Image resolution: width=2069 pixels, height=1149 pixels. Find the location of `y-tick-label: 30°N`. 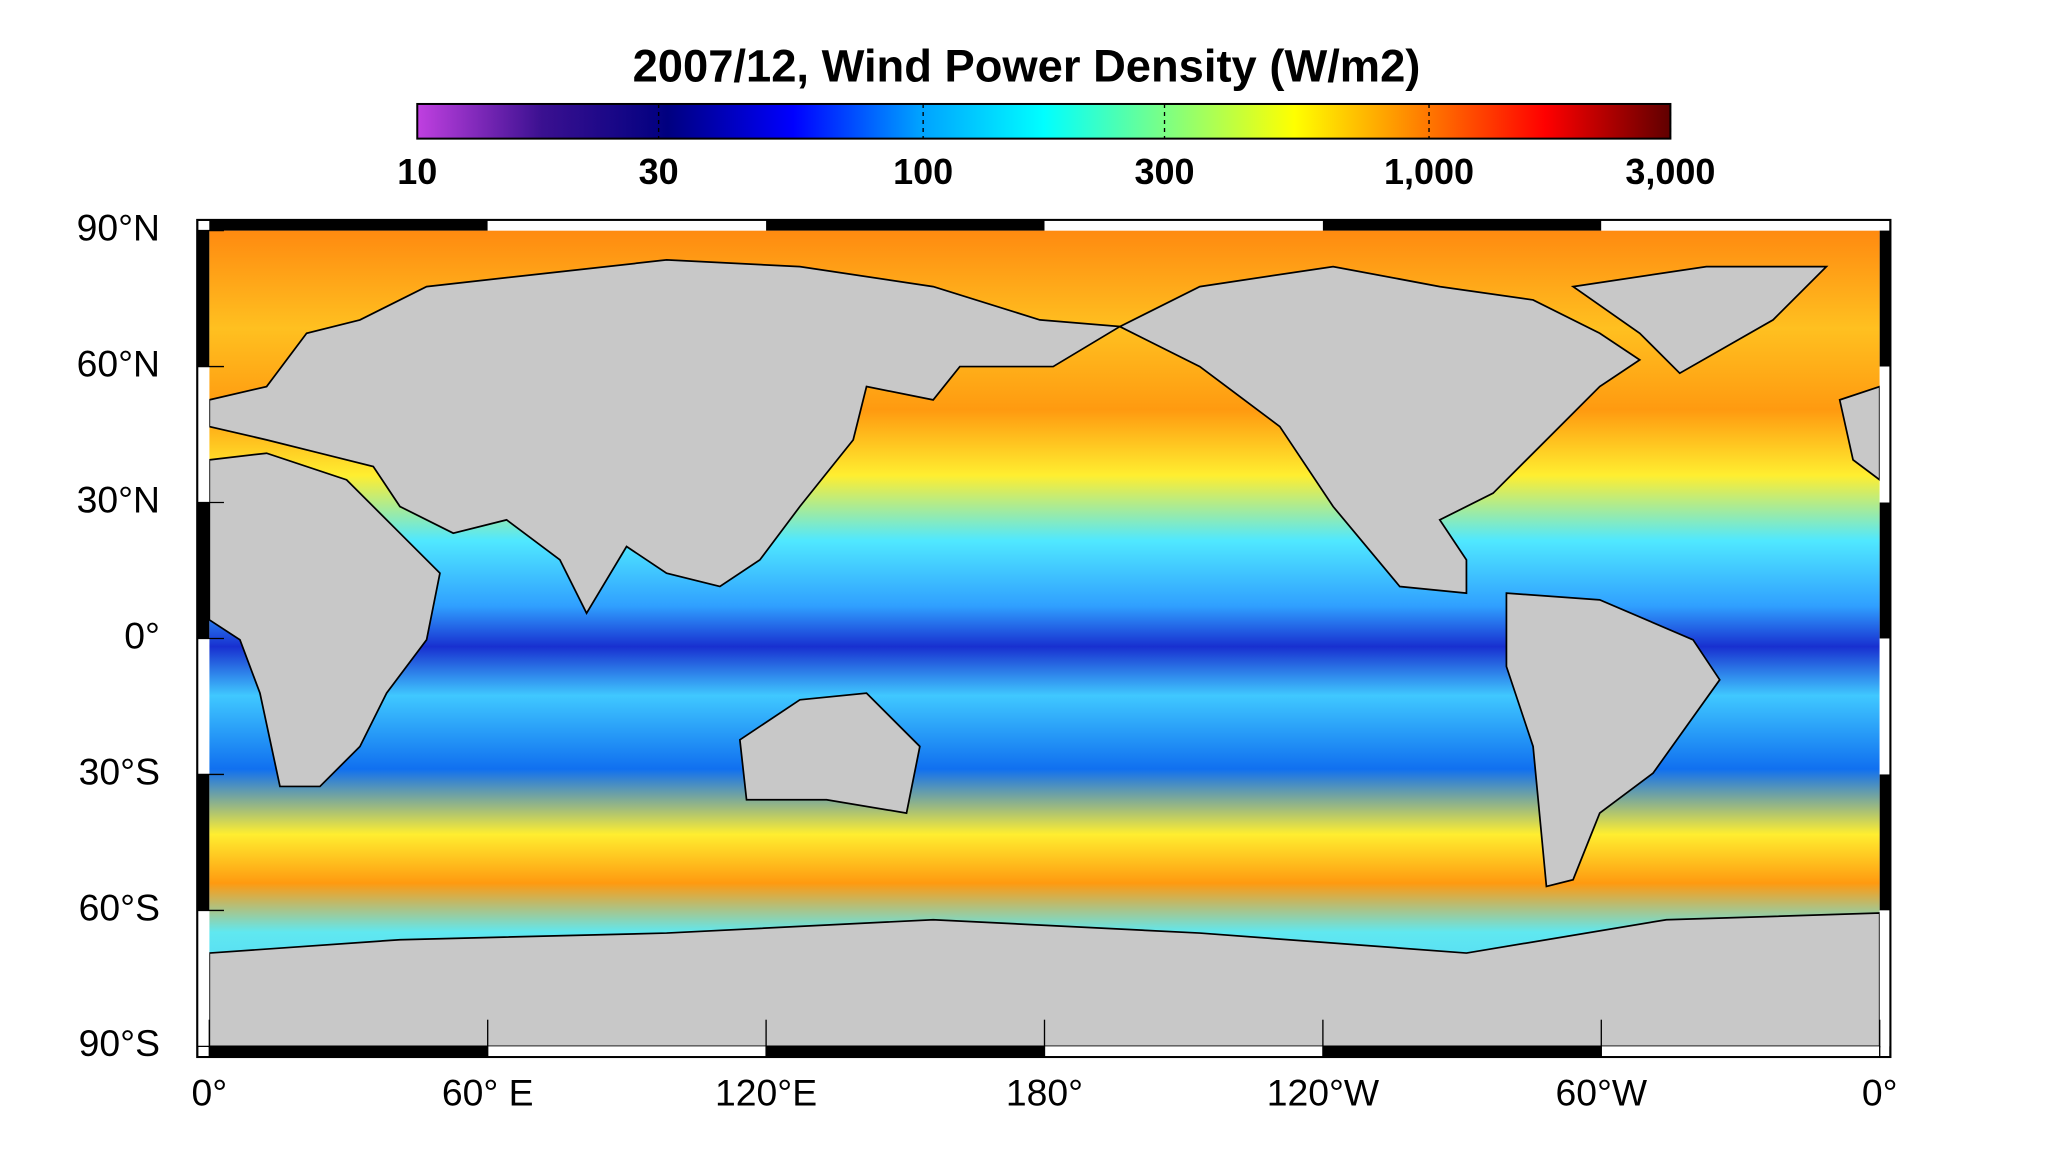

y-tick-label: 30°N is located at coordinates (118, 499).